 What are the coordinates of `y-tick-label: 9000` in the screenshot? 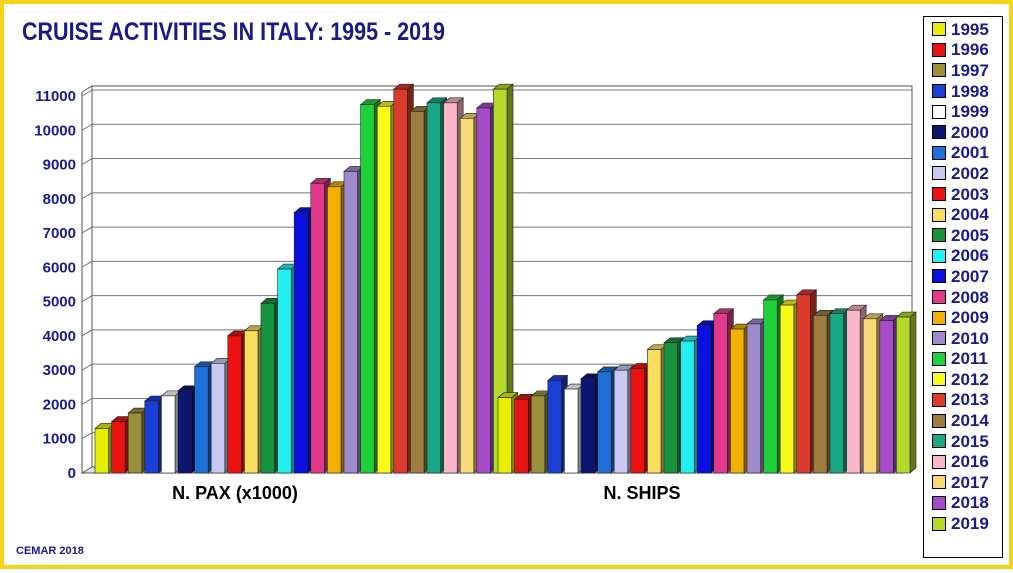 It's located at (59, 165).